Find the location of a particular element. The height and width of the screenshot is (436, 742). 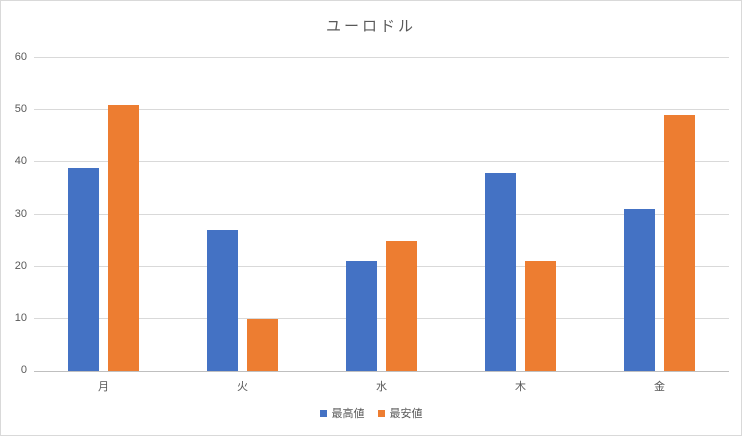

x-tick-label: 金 is located at coordinates (659, 387).